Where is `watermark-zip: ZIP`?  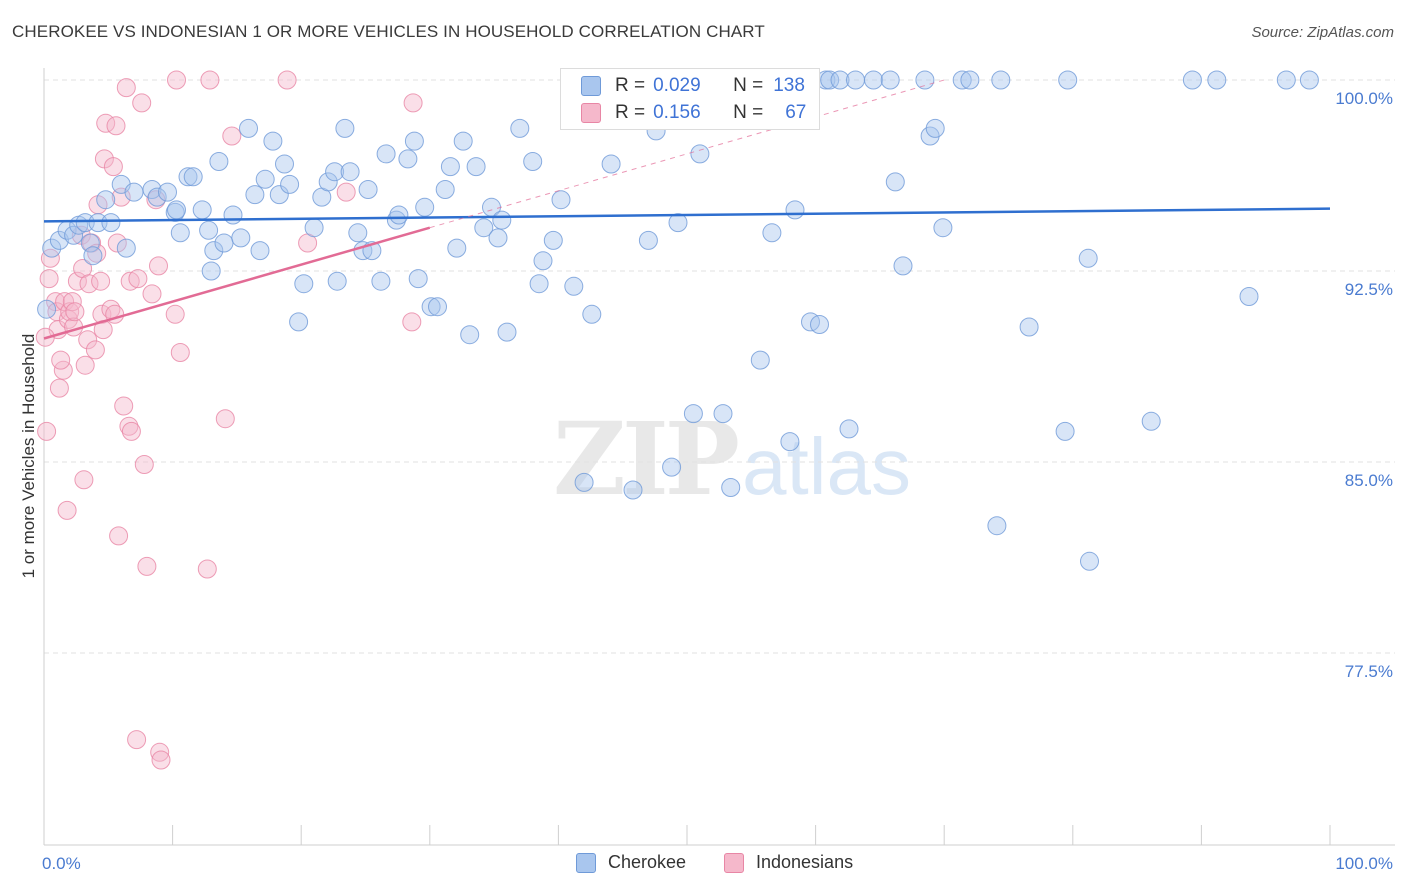 watermark-zip: ZIP is located at coordinates (646, 459).